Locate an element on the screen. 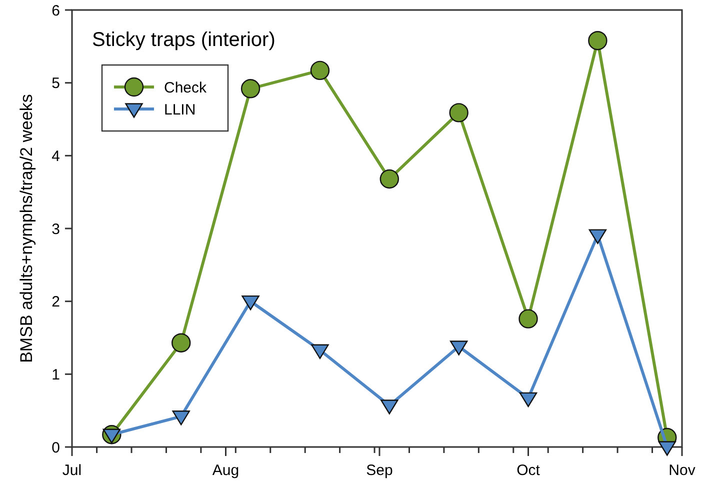 The image size is (702, 486). y-tick-label: 5 is located at coordinates (56, 83).